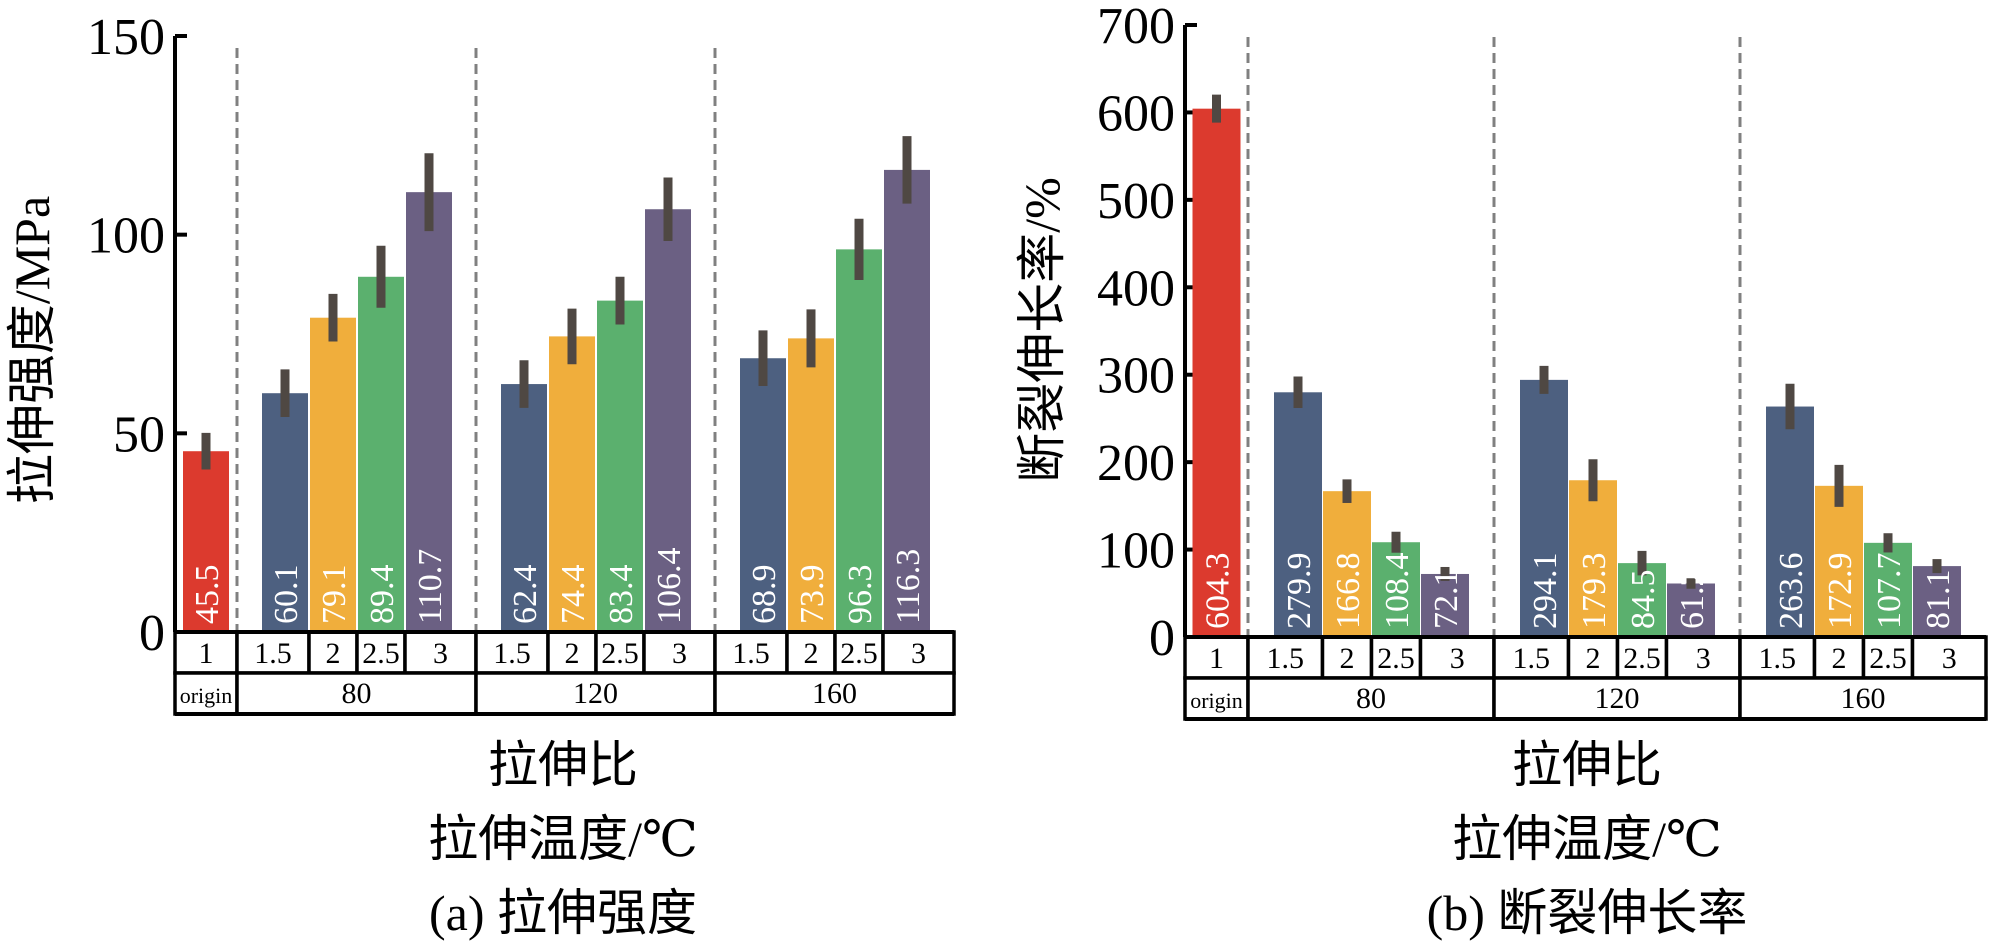 This screenshot has height=950, width=1990. I want to click on y-axis: 0 50 100 150, so click(137, 335).